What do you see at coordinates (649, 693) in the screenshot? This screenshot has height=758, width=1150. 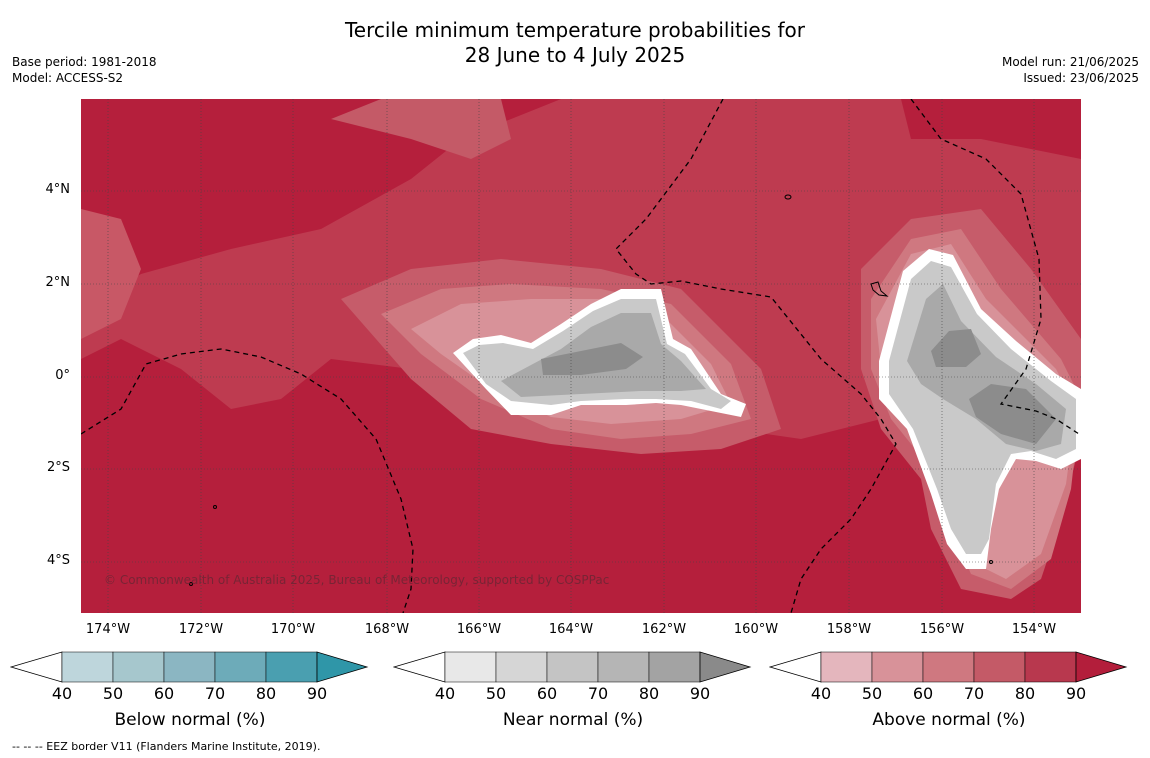 I see `near-colorbar-tick: 80` at bounding box center [649, 693].